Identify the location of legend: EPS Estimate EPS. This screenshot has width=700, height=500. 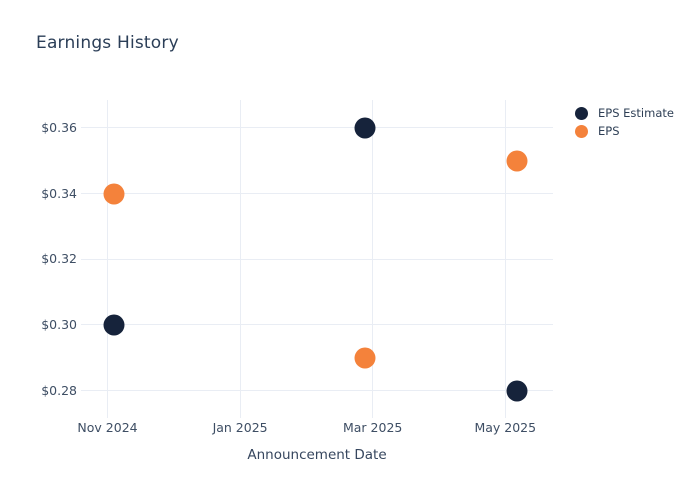
(624, 122).